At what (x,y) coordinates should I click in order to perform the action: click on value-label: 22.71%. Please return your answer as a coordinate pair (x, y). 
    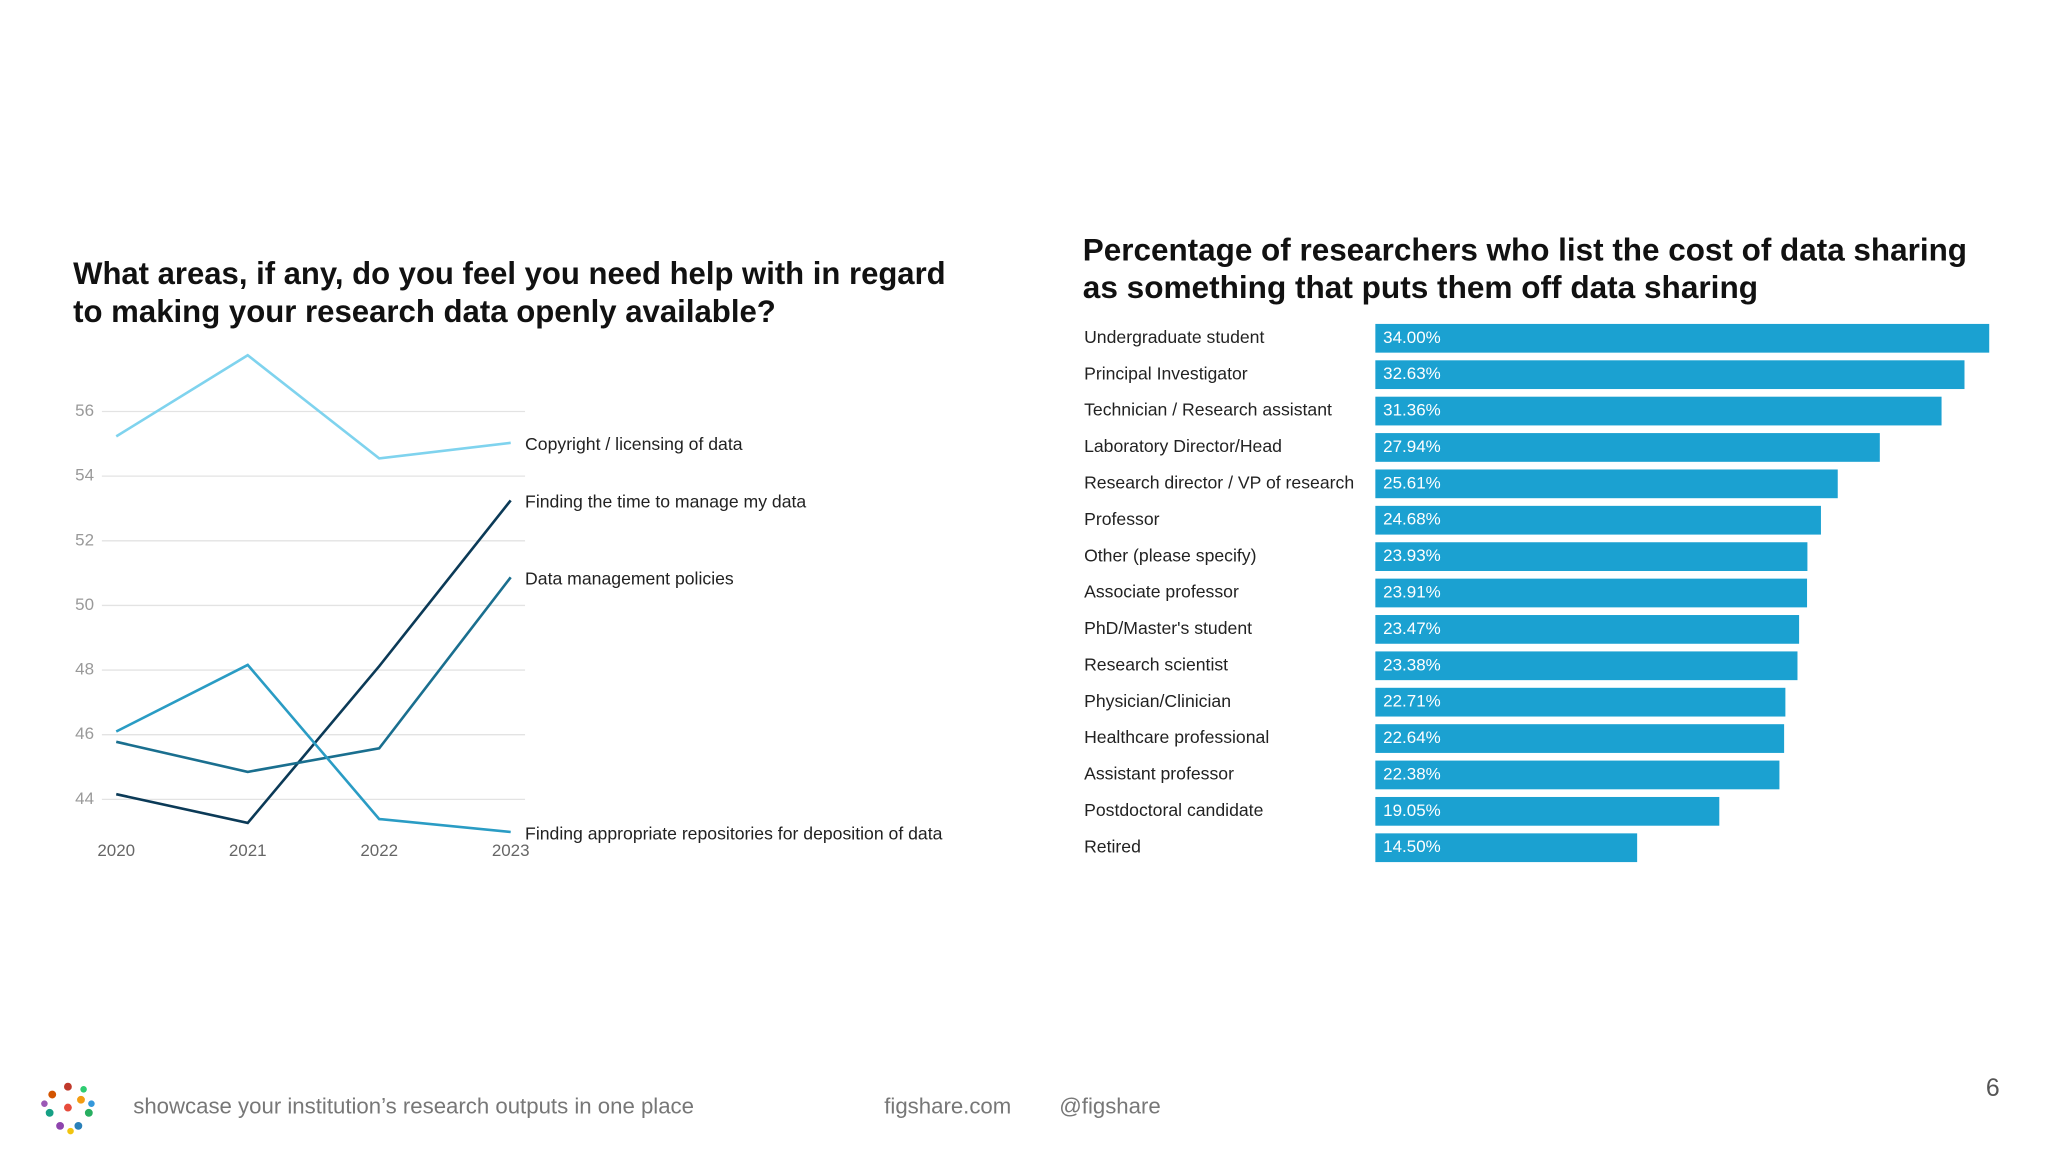
    Looking at the image, I should click on (1412, 701).